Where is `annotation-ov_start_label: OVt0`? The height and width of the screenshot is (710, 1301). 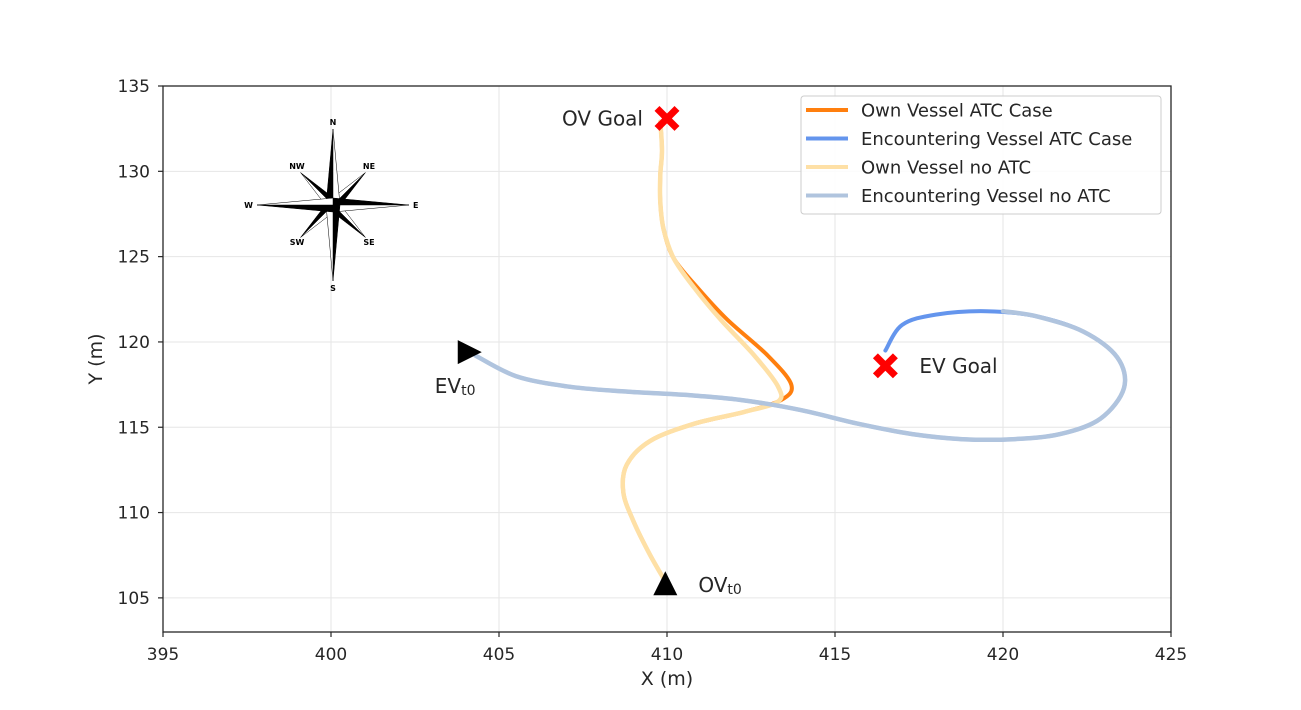
annotation-ov_start_label: OVt0 is located at coordinates (719, 585).